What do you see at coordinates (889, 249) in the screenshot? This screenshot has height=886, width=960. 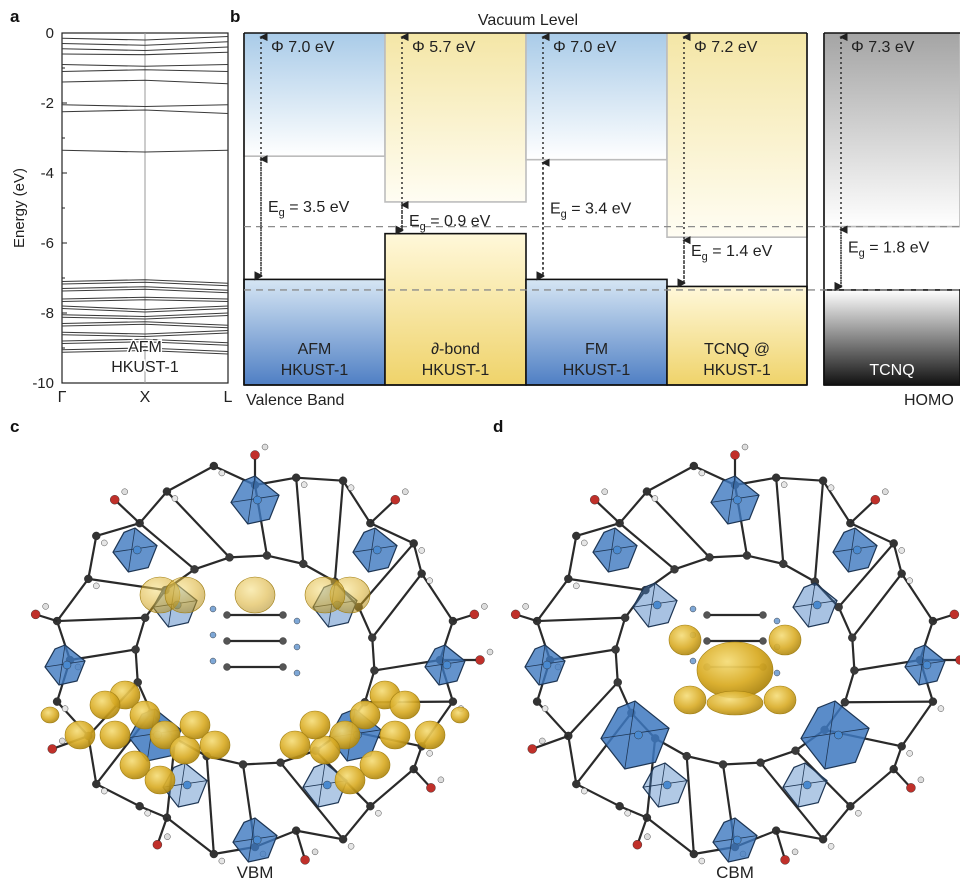 I see `band-gap-label: Eg = 1.8 eV` at bounding box center [889, 249].